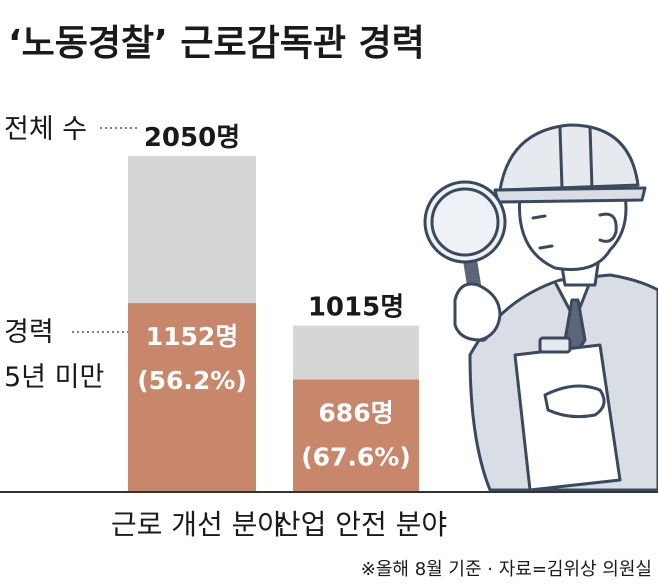  Describe the element at coordinates (197, 524) in the screenshot. I see `category-label-근로: 근로 개선 분야` at that location.